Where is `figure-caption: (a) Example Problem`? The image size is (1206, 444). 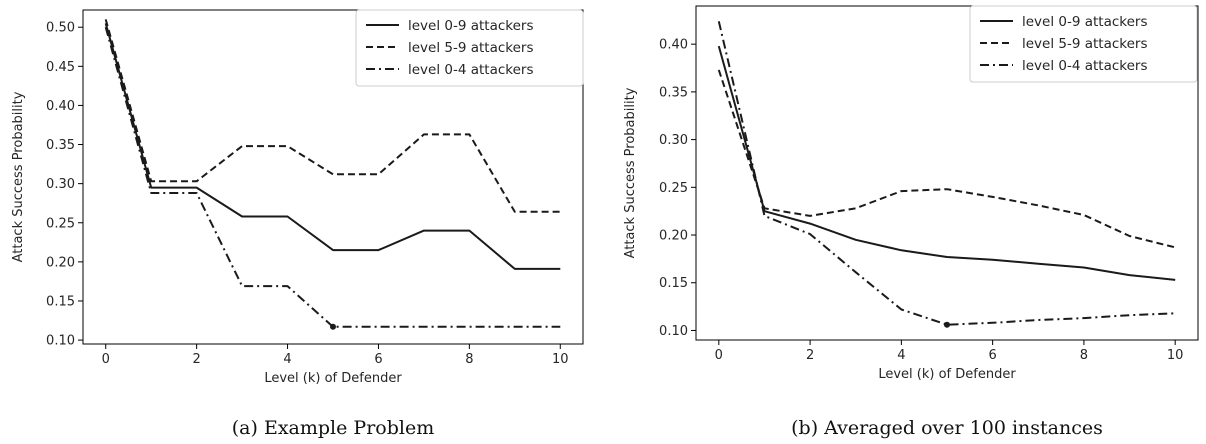
figure-caption: (a) Example Problem is located at coordinates (333, 428).